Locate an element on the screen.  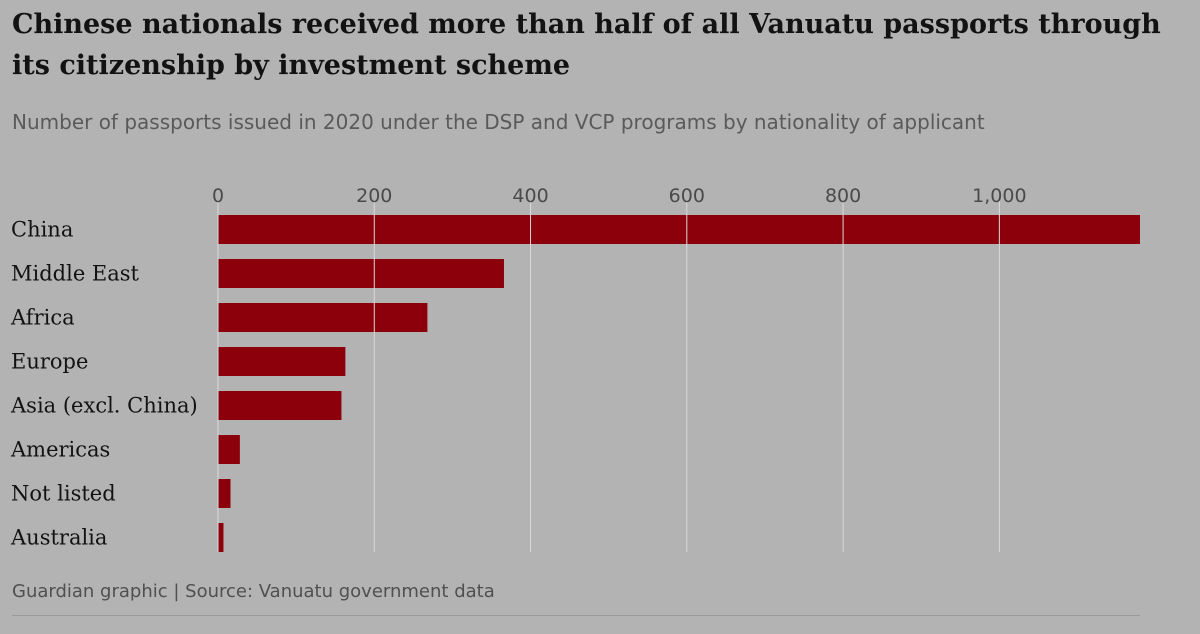
x-tick-label: 200 is located at coordinates (374, 196).